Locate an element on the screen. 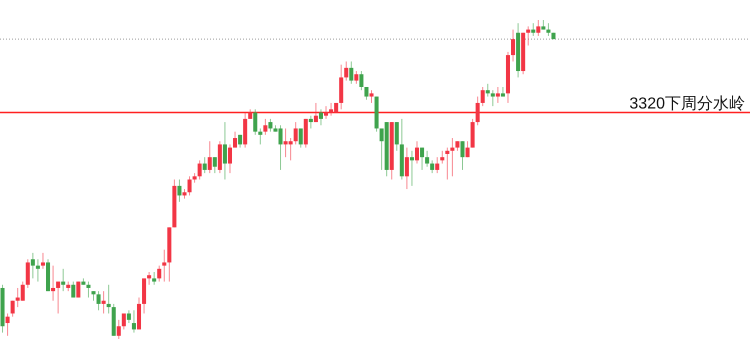 This screenshot has height=342, width=750. ref-line-label: 3320下周分水岭 is located at coordinates (687, 103).